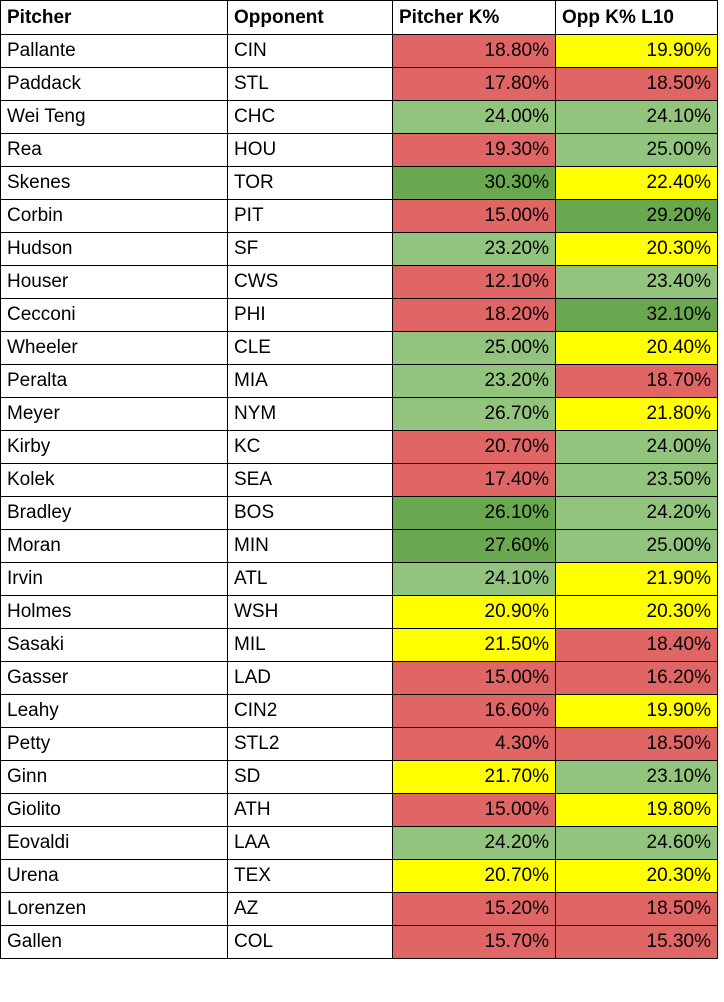  What do you see at coordinates (310, 348) in the screenshot?
I see `opponent-cell: CLE` at bounding box center [310, 348].